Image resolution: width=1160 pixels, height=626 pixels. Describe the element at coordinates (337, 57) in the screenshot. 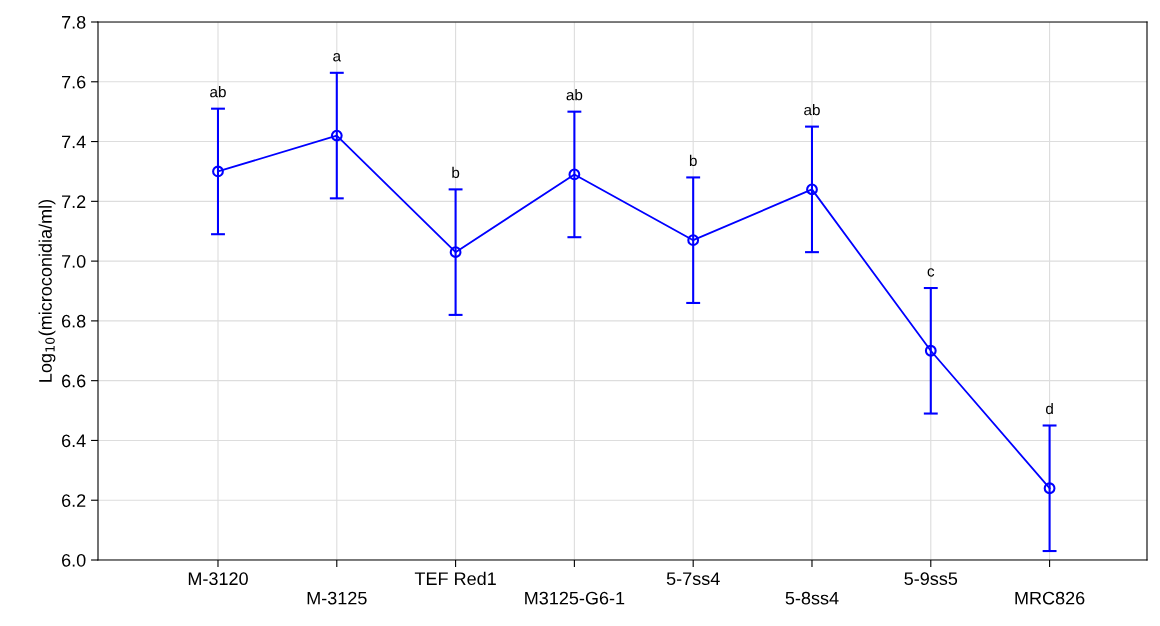

I see `annotation: a` at that location.